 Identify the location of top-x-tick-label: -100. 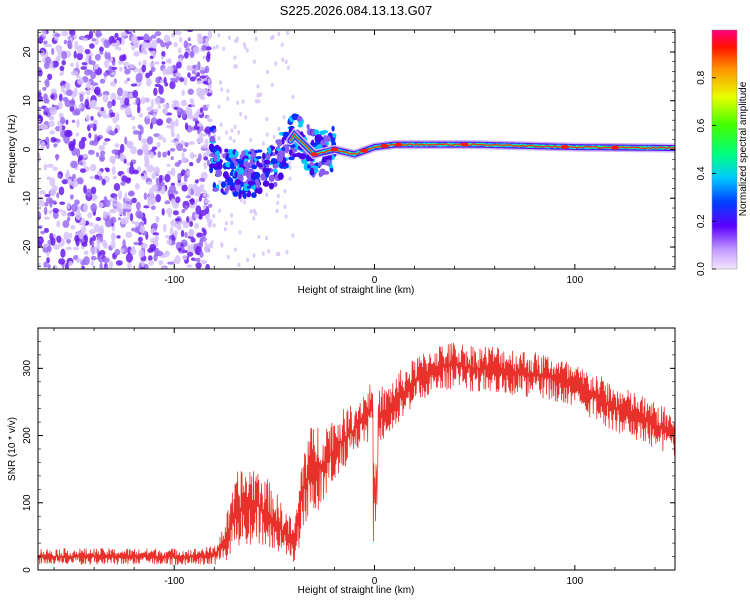
(174, 280).